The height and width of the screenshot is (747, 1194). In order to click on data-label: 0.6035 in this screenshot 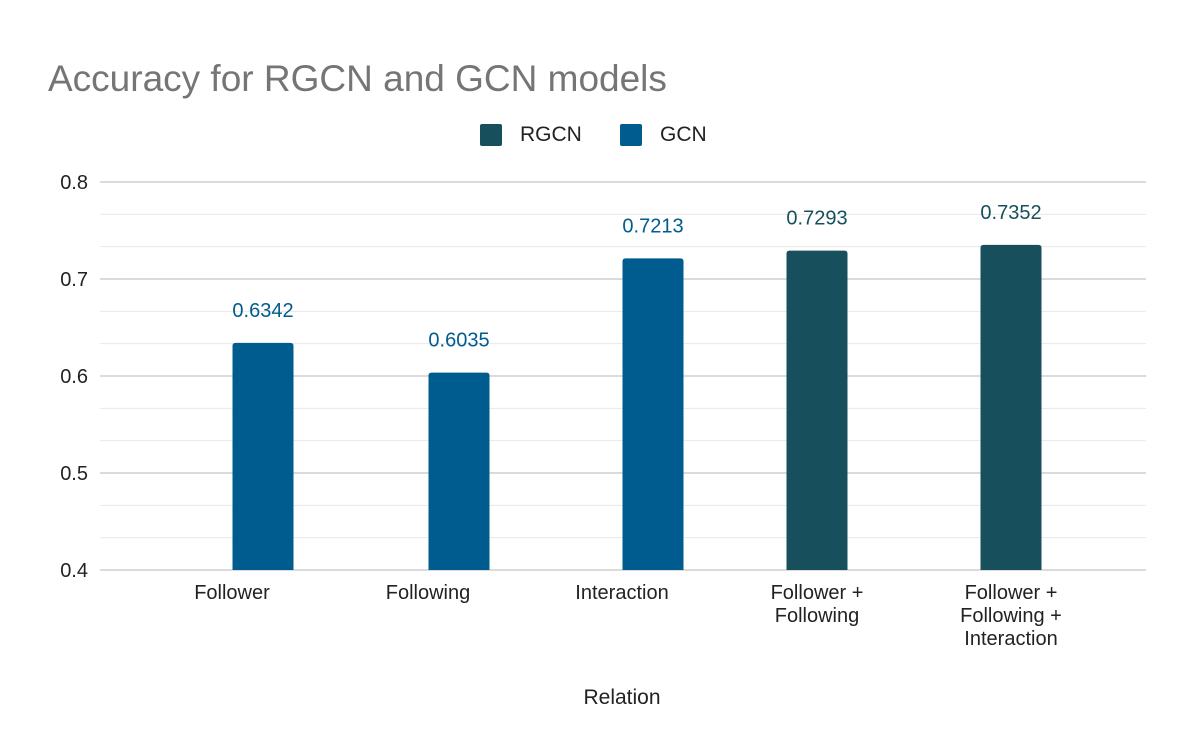, I will do `click(458, 341)`.